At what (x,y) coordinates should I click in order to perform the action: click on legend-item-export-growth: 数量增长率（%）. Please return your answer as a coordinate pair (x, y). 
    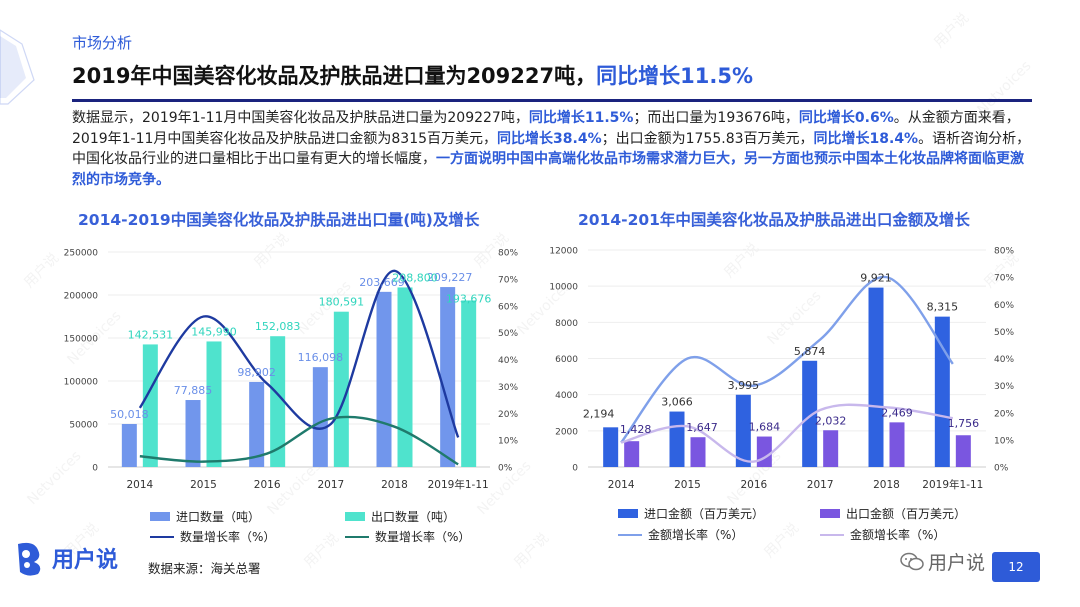
    Looking at the image, I should click on (407, 536).